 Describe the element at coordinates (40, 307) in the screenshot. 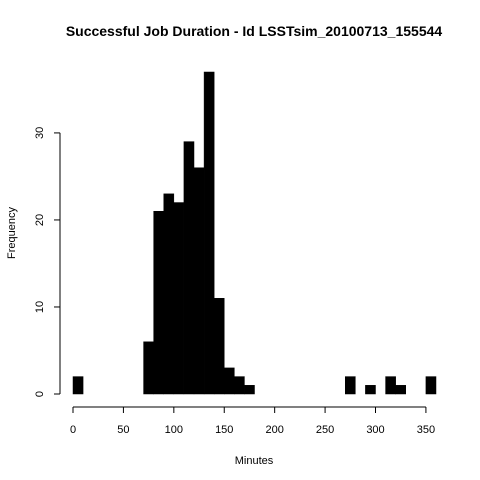

I see `y-tick-label: 10` at that location.